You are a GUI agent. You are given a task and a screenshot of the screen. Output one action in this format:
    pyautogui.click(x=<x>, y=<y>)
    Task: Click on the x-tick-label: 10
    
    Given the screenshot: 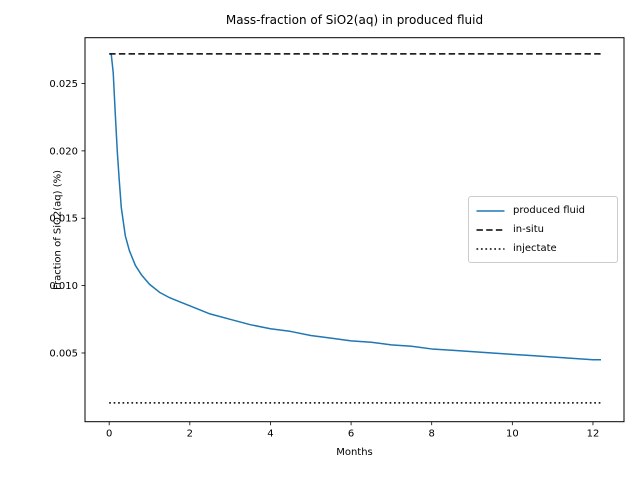 What is the action you would take?
    pyautogui.click(x=512, y=434)
    